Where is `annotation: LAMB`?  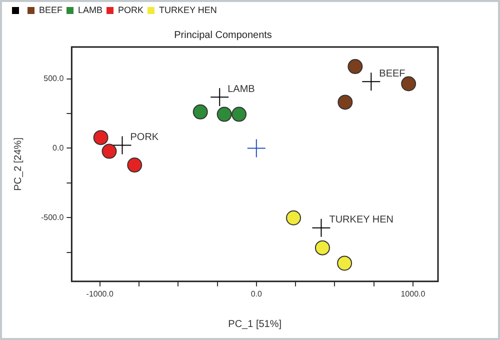 annotation: LAMB is located at coordinates (242, 89).